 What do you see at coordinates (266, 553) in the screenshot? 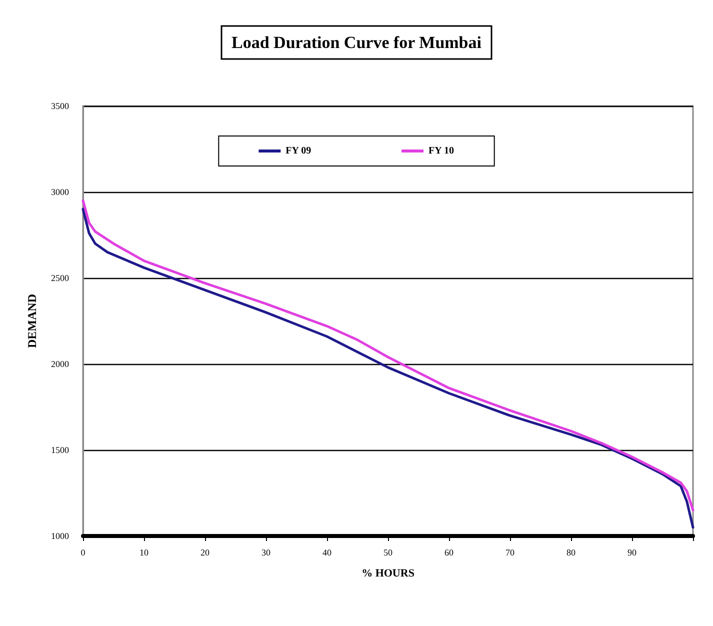
I see `x-tick-label: 30` at bounding box center [266, 553].